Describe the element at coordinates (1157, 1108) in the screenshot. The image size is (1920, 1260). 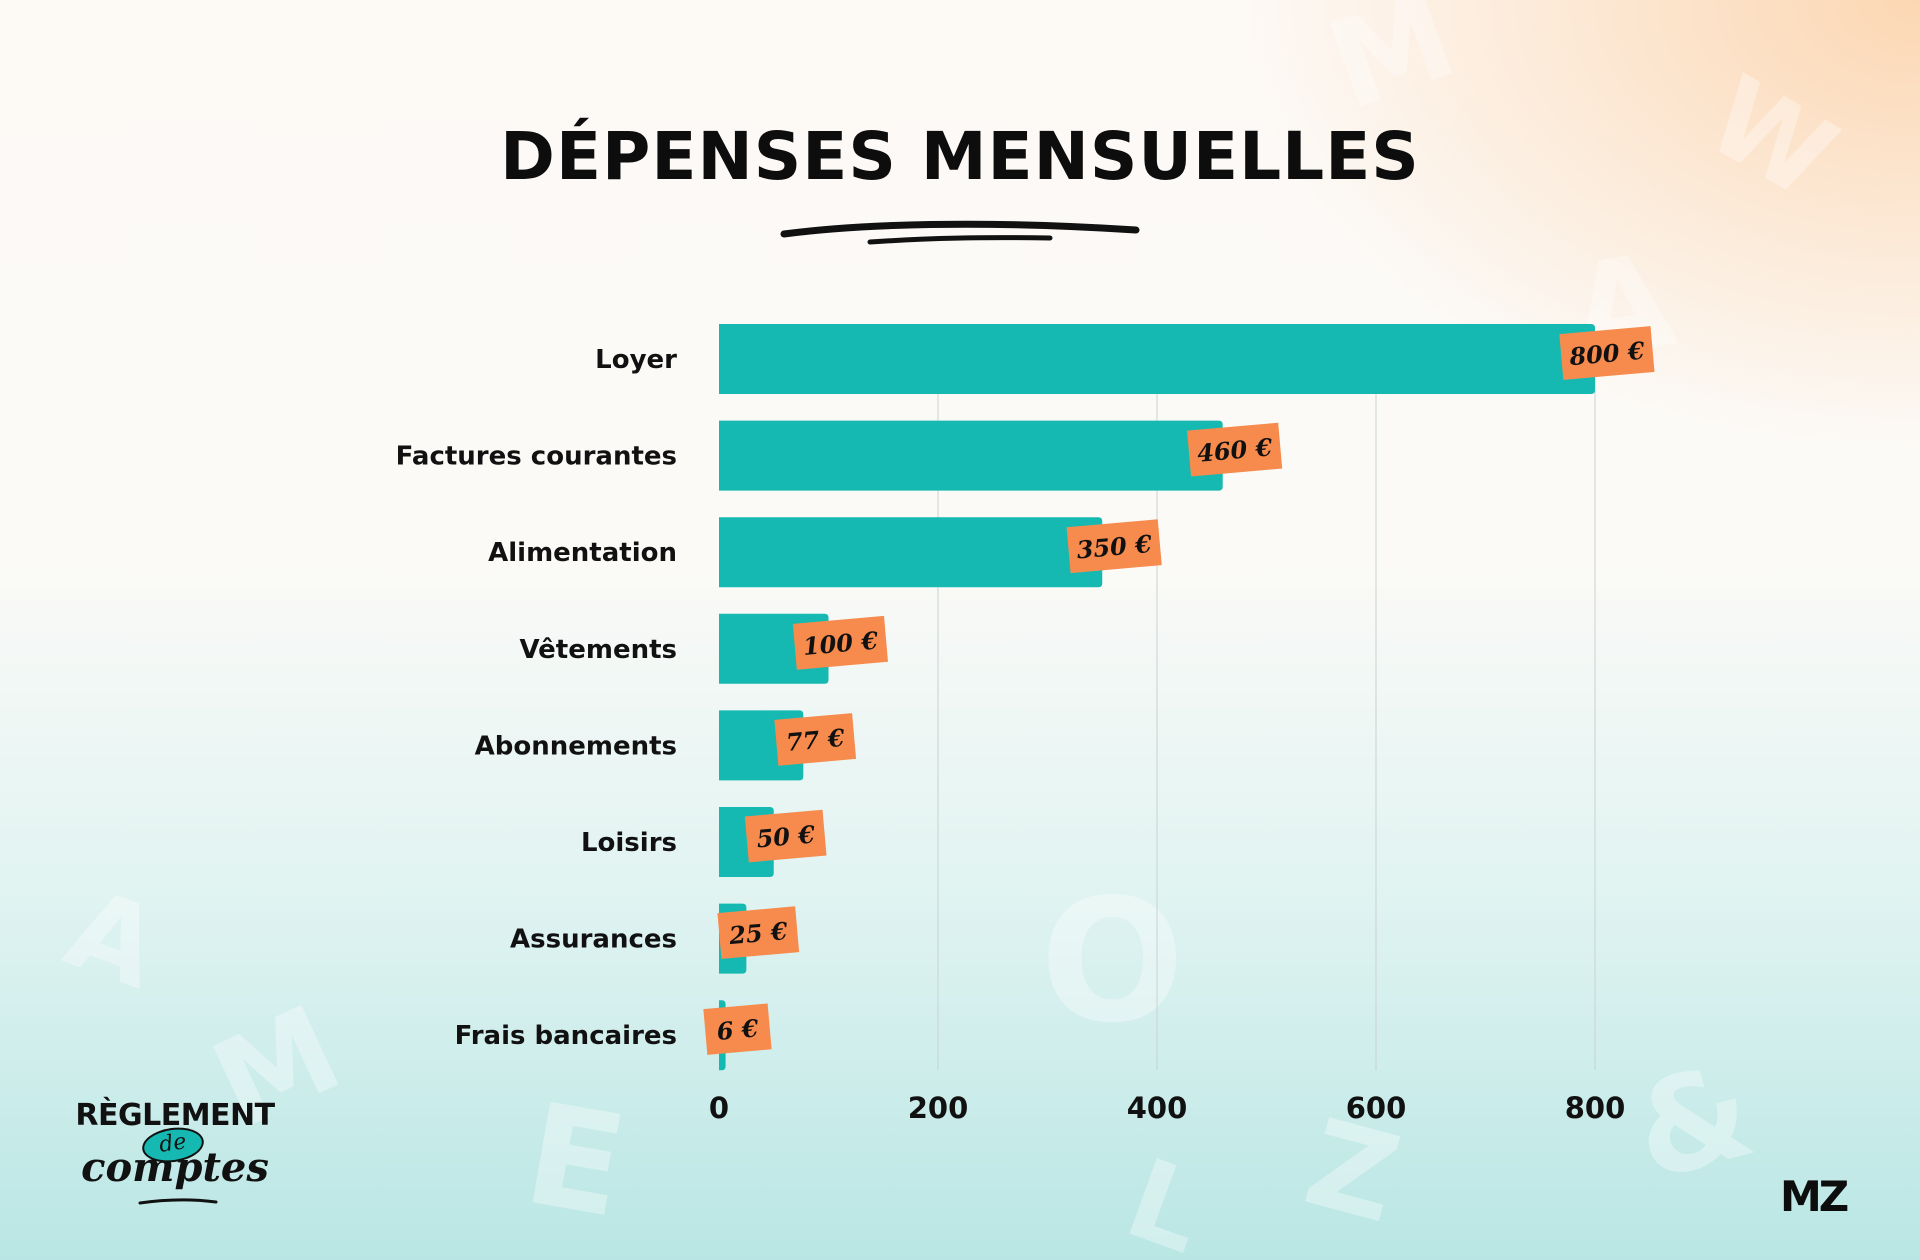
I see `x-tick-label: 400` at that location.